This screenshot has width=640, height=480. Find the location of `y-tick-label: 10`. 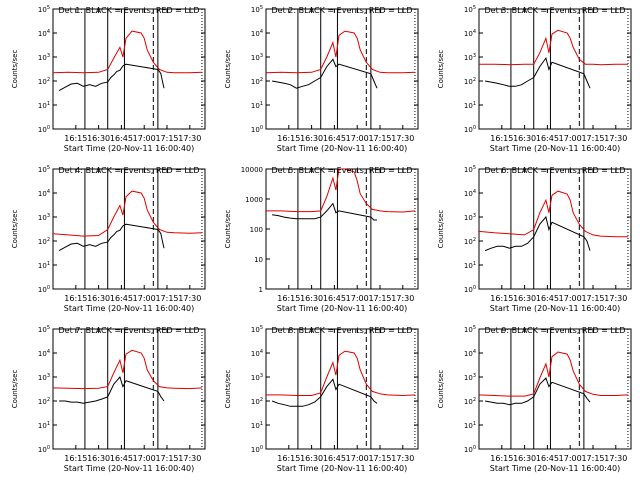

y-tick-label: 10 is located at coordinates (258, 260).